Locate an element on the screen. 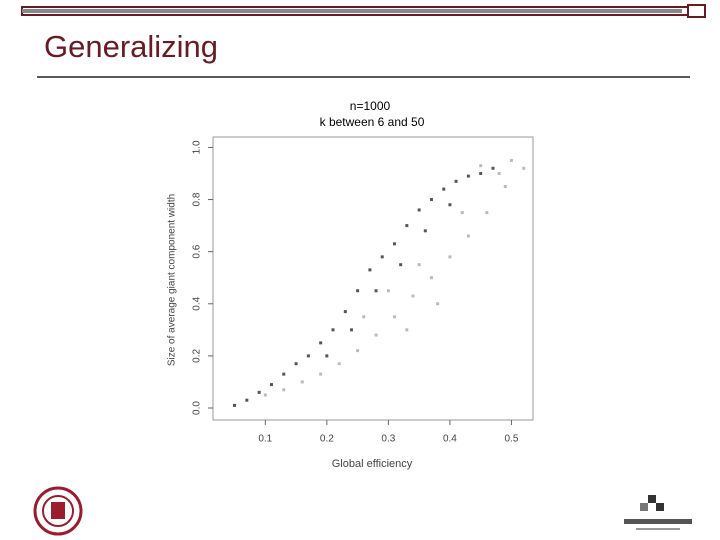  chart-title: n=1000 is located at coordinates (370, 106).